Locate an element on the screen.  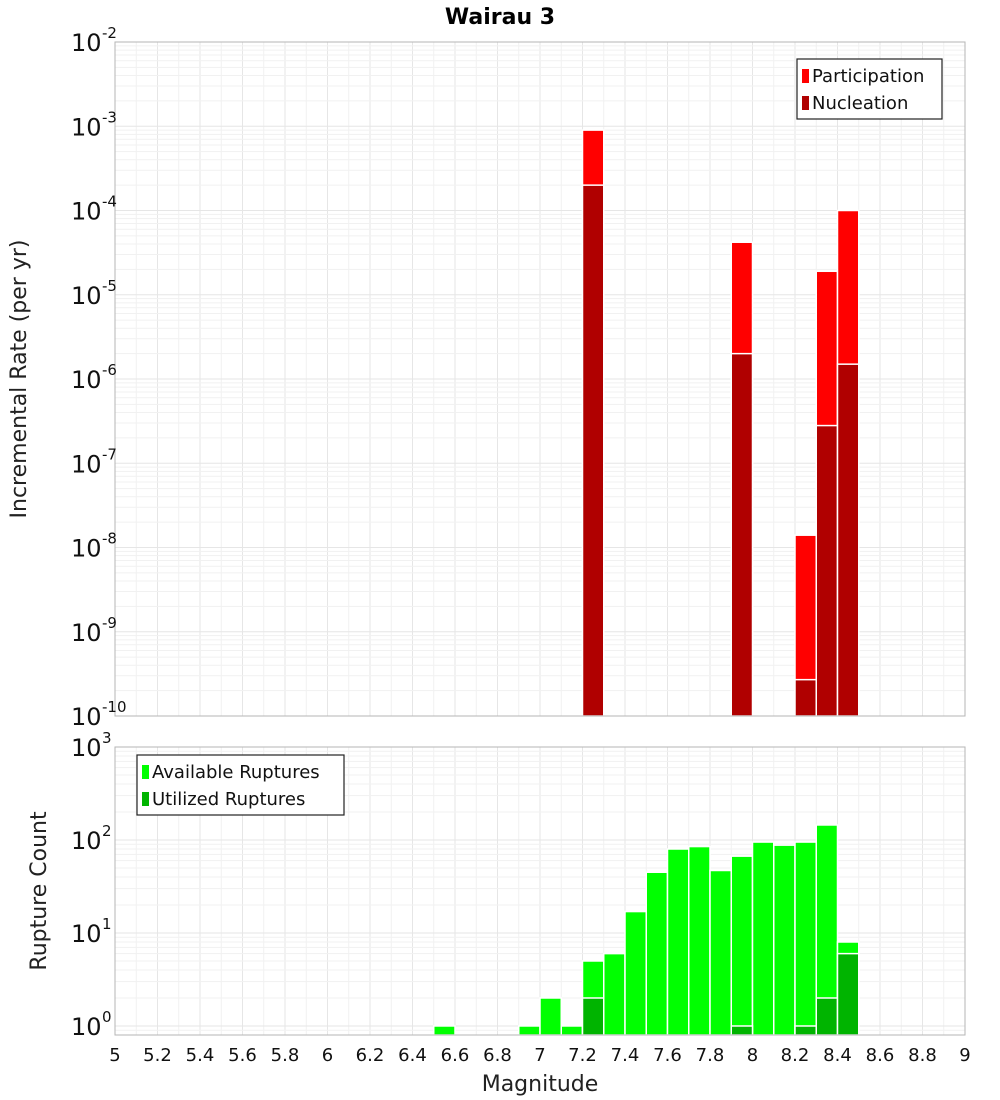
y-tick-exponent: -4 is located at coordinates (109, 202).